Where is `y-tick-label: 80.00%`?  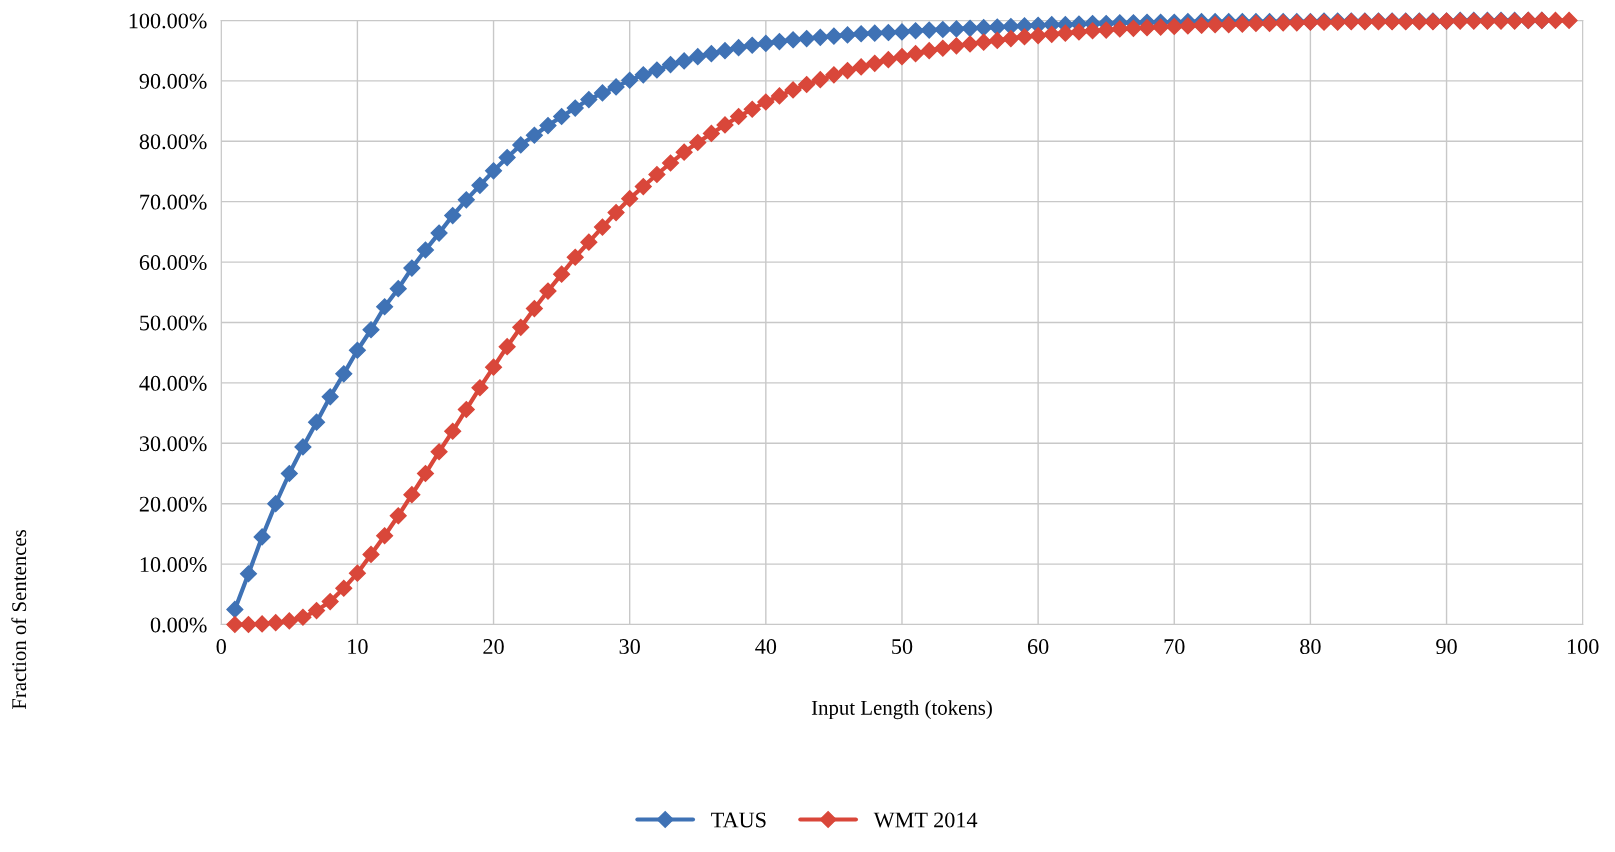
y-tick-label: 80.00% is located at coordinates (173, 142).